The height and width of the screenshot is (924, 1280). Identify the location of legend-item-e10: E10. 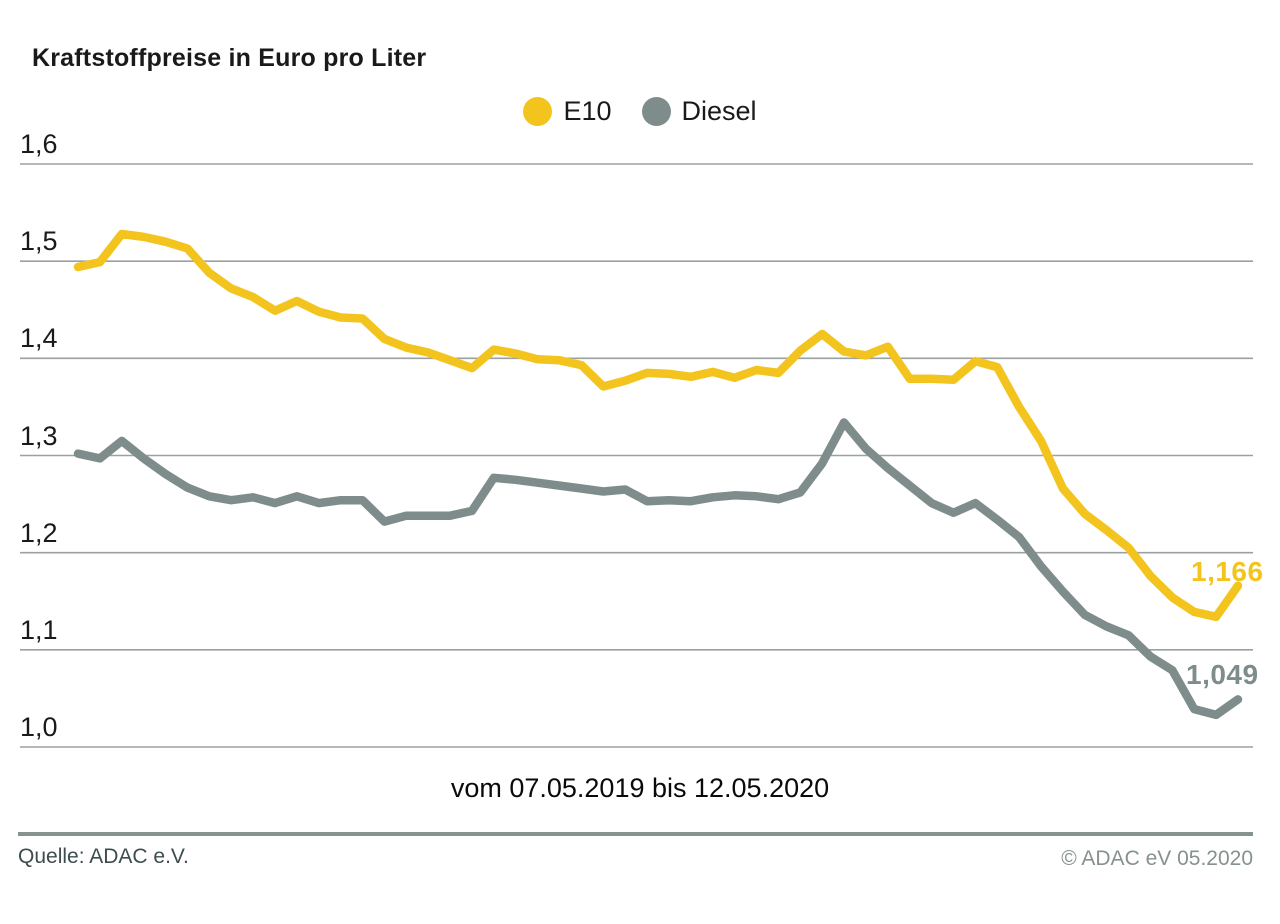
(567, 111).